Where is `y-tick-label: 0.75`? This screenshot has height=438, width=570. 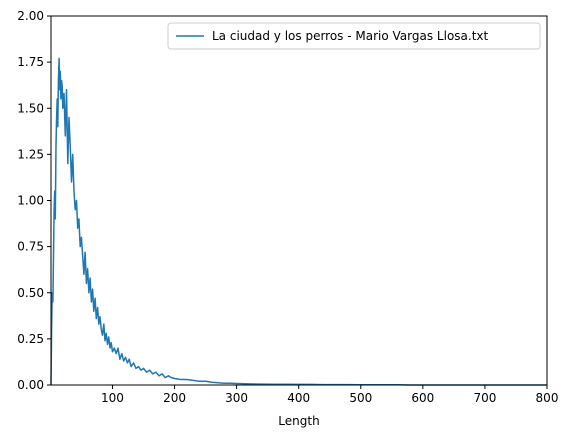 y-tick-label: 0.75 is located at coordinates (30, 247).